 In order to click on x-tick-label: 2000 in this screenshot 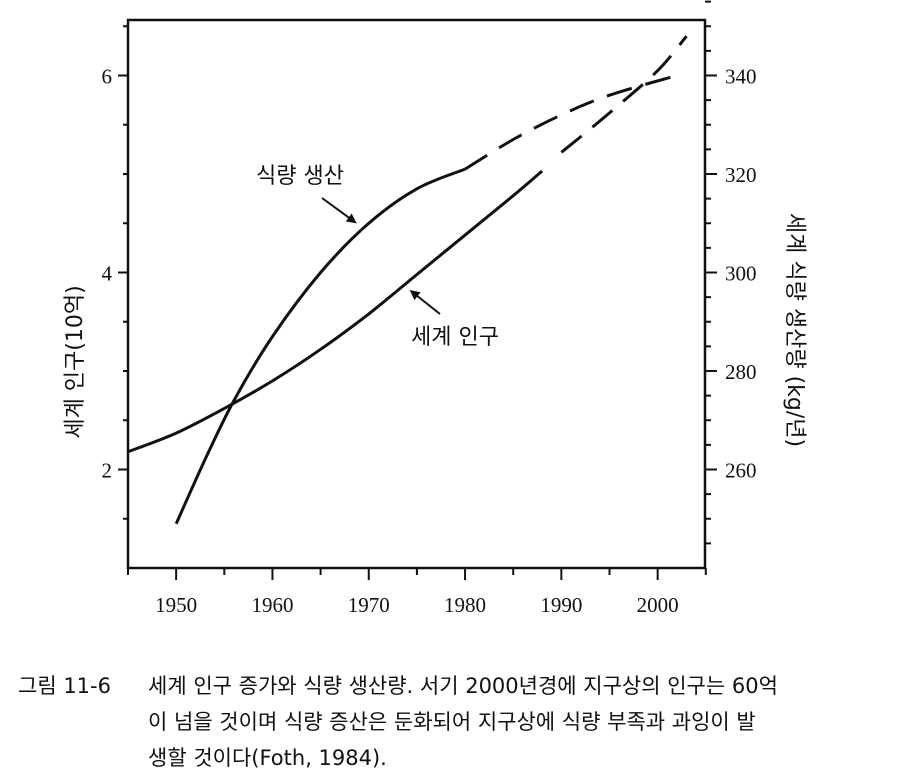, I will do `click(658, 605)`.